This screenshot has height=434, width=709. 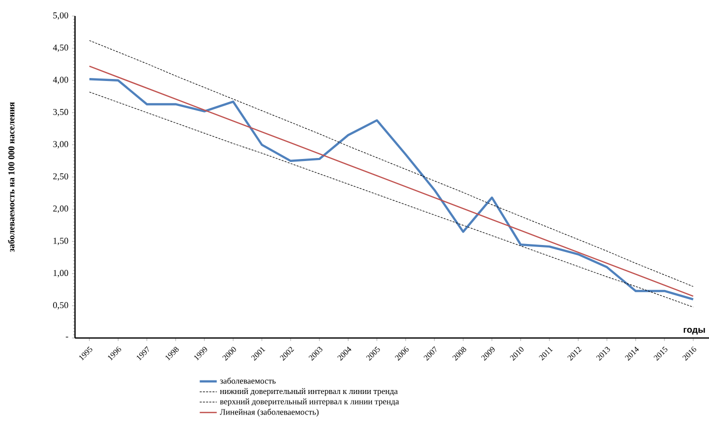 What do you see at coordinates (269, 412) in the screenshot?
I see `legend-label: Линейная (заболеваемость)` at bounding box center [269, 412].